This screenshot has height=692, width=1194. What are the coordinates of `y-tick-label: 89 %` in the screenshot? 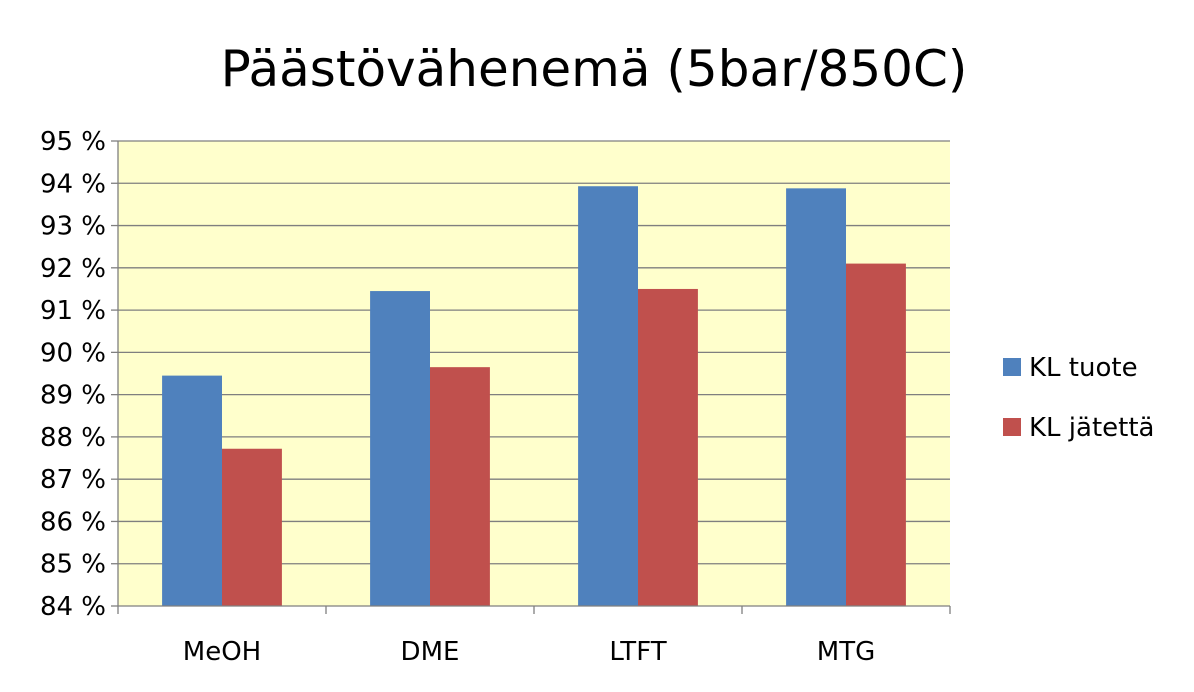 It's located at (73, 396).